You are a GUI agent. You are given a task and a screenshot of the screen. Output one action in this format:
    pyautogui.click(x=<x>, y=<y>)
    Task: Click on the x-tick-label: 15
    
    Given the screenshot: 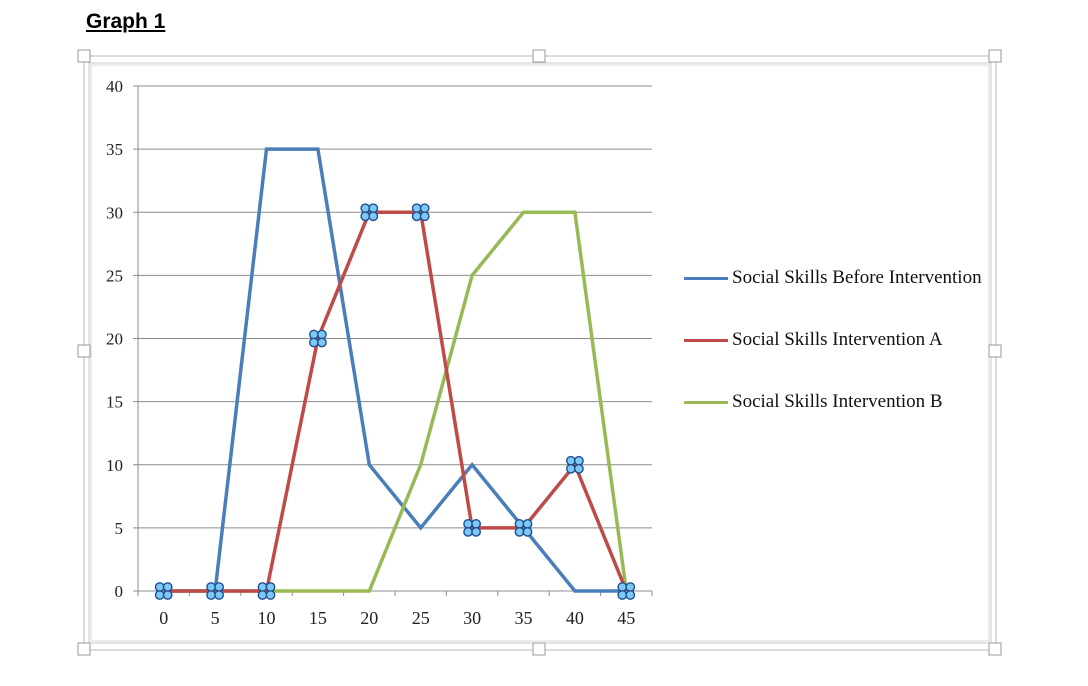 What is the action you would take?
    pyautogui.click(x=318, y=618)
    